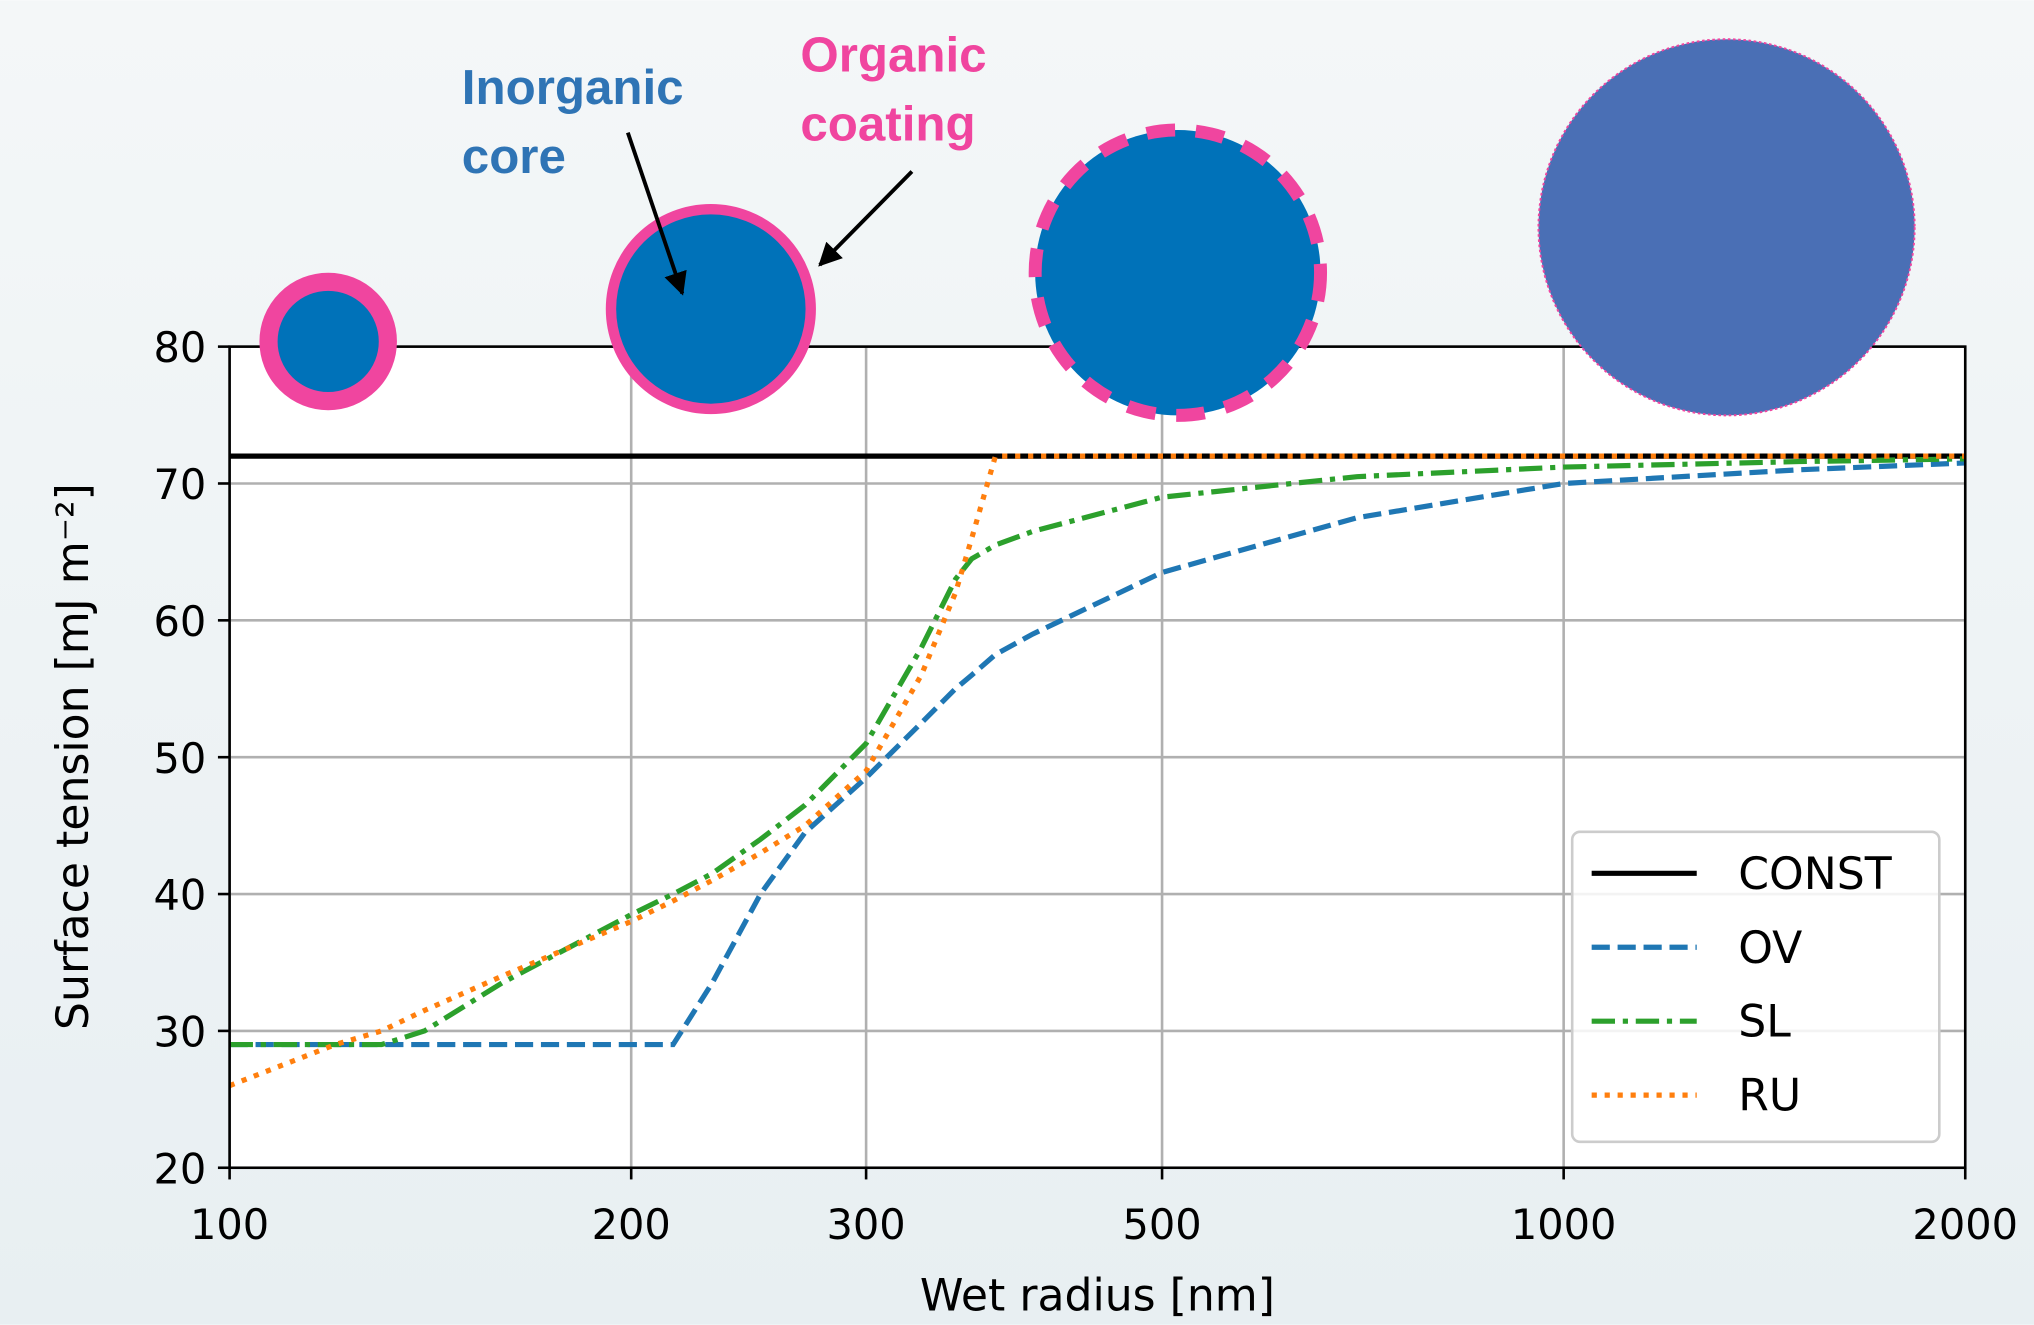 The width and height of the screenshot is (2034, 1325). What do you see at coordinates (710, 309) in the screenshot?
I see `particle-medium` at bounding box center [710, 309].